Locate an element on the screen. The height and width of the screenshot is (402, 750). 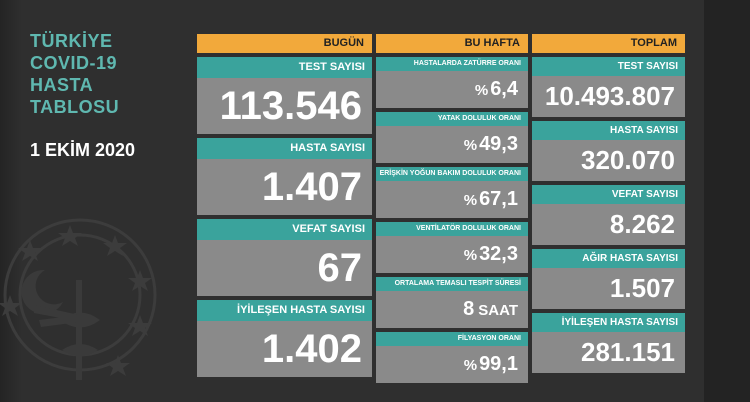
week-icu-card: ERİŞKİN YOĞUN BAKIM DOLULUK ORANI % 67,1 is located at coordinates (452, 192).